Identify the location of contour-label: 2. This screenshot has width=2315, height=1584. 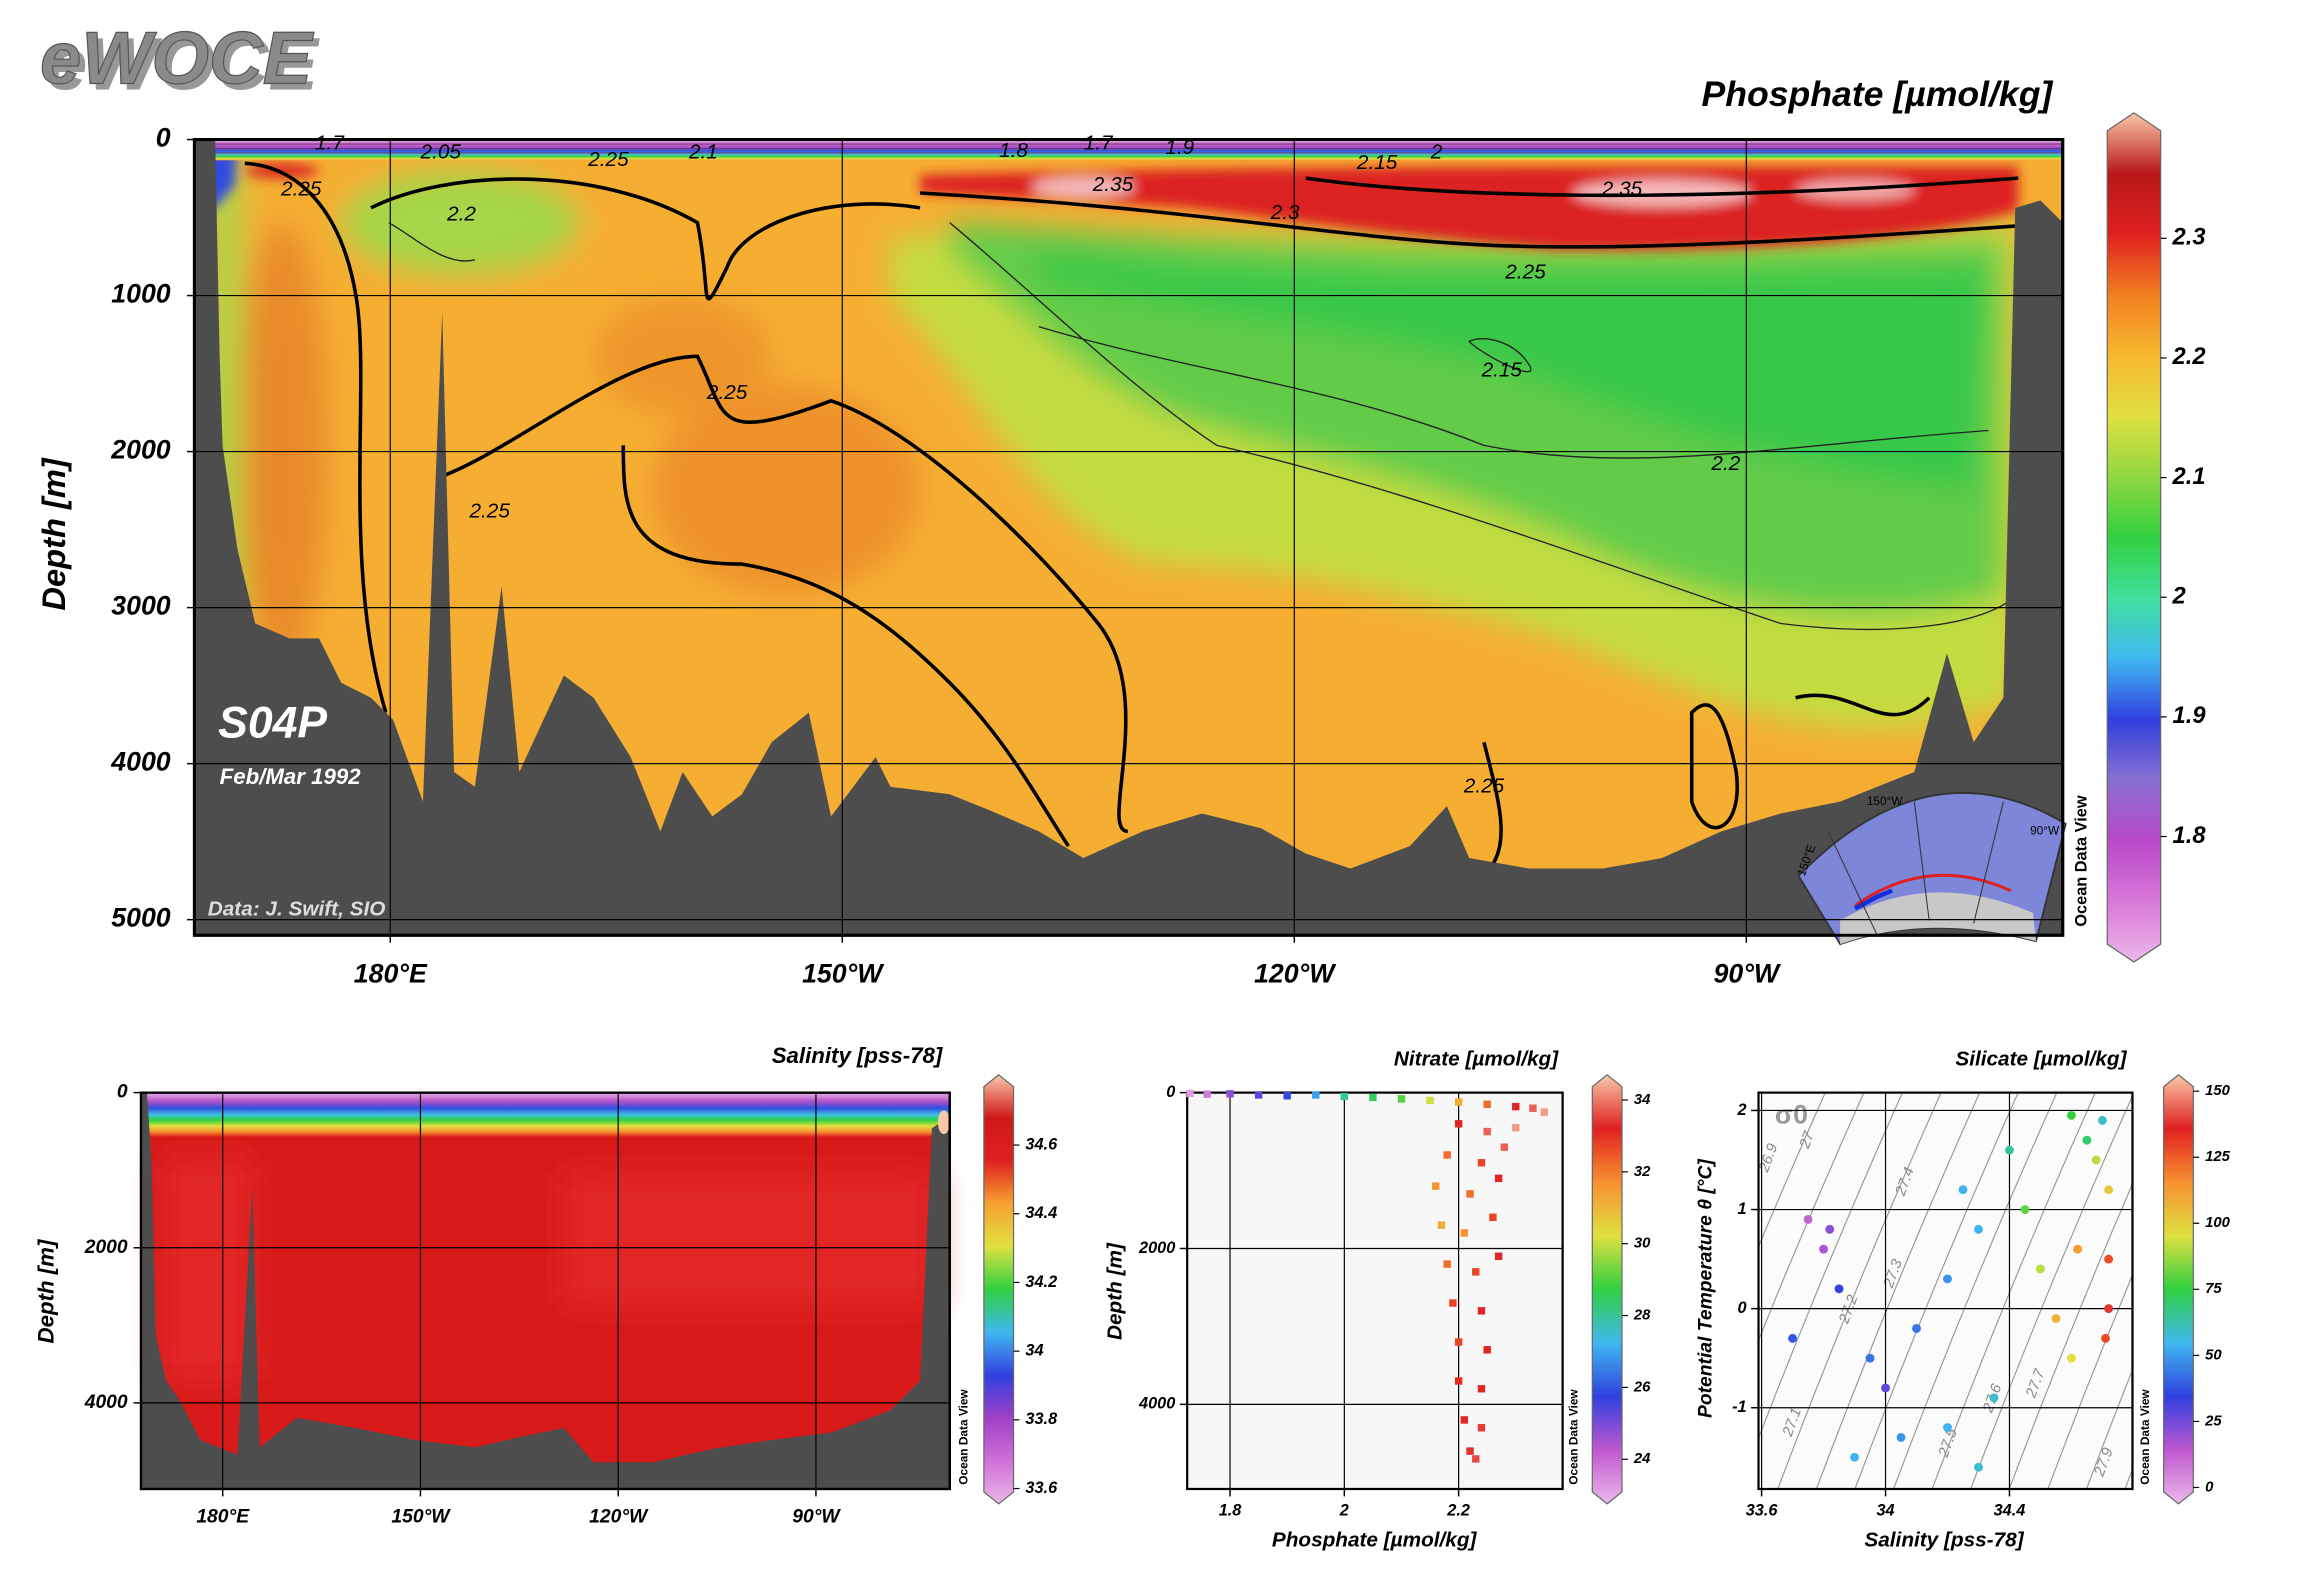
(1436, 151).